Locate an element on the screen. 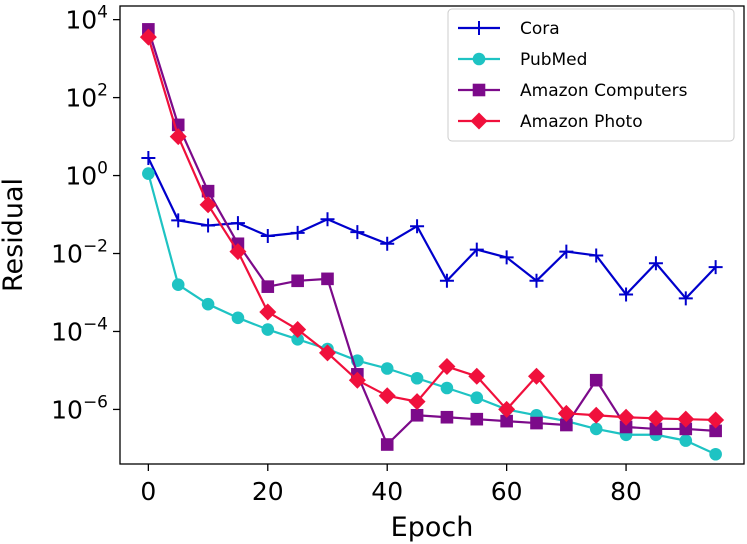  legend-label: PubMed is located at coordinates (553, 60).